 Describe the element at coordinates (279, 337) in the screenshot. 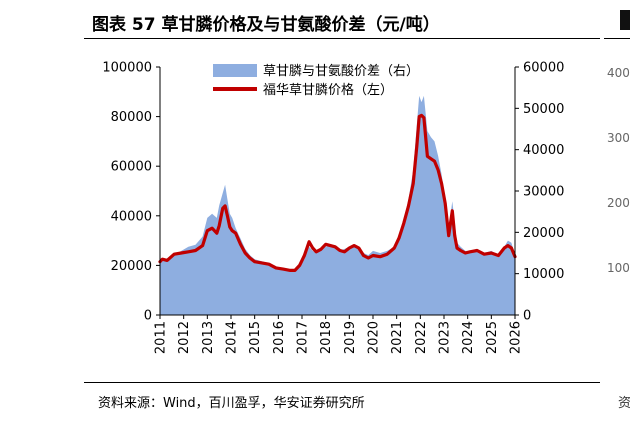

I see `x-tick-label: 2016` at that location.